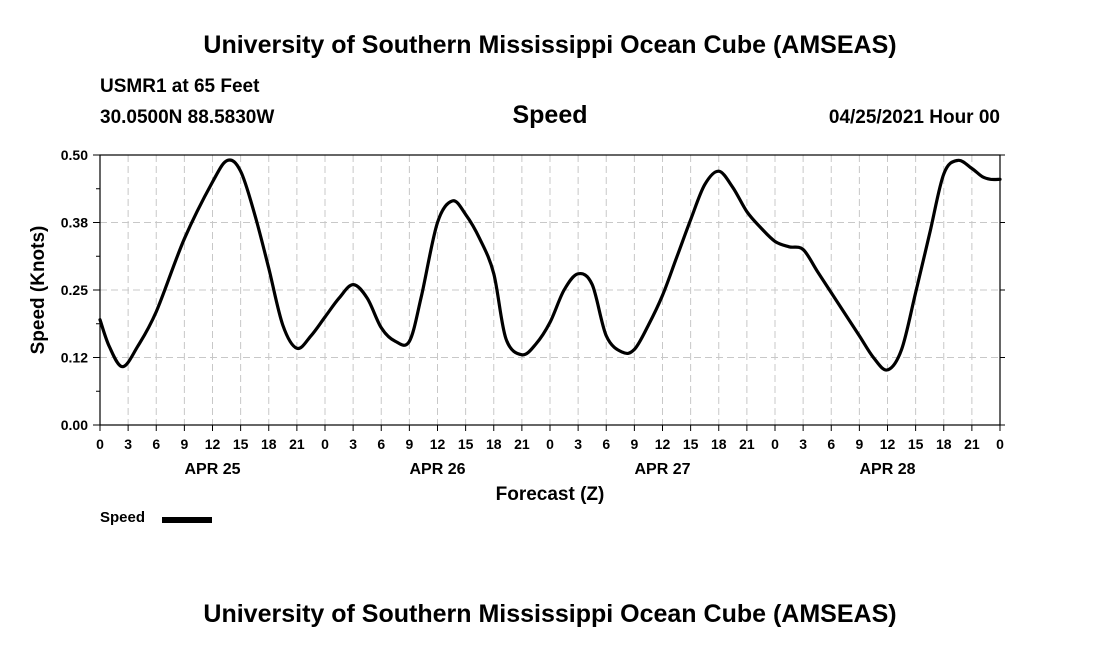 The width and height of the screenshot is (1100, 650). I want to click on coordinates-label: 30.0500N 88.5830W, so click(187, 117).